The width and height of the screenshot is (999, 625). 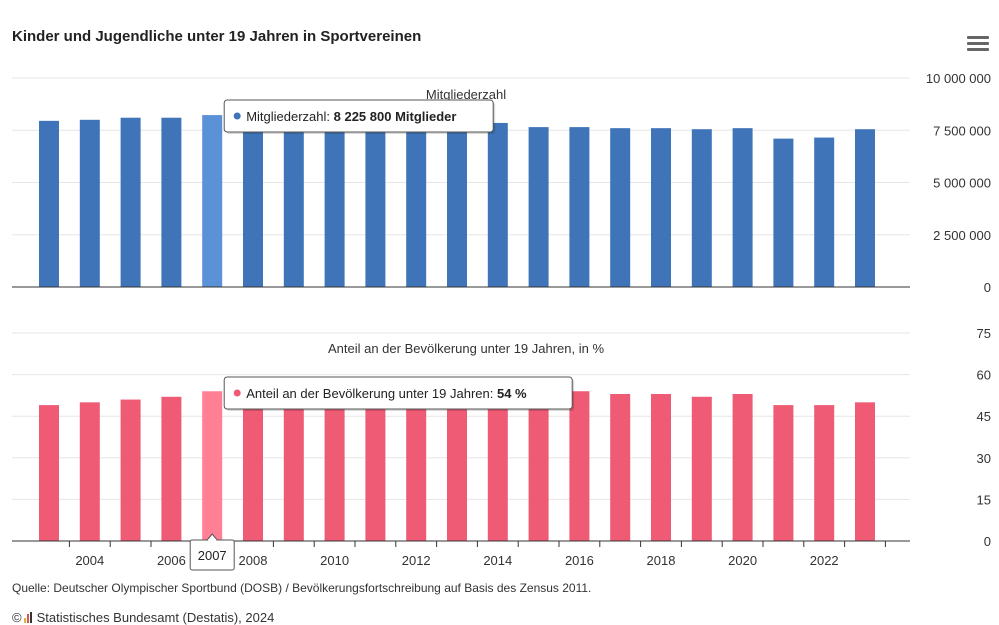 I want to click on x-tick-label: 2008, so click(x=253, y=560).